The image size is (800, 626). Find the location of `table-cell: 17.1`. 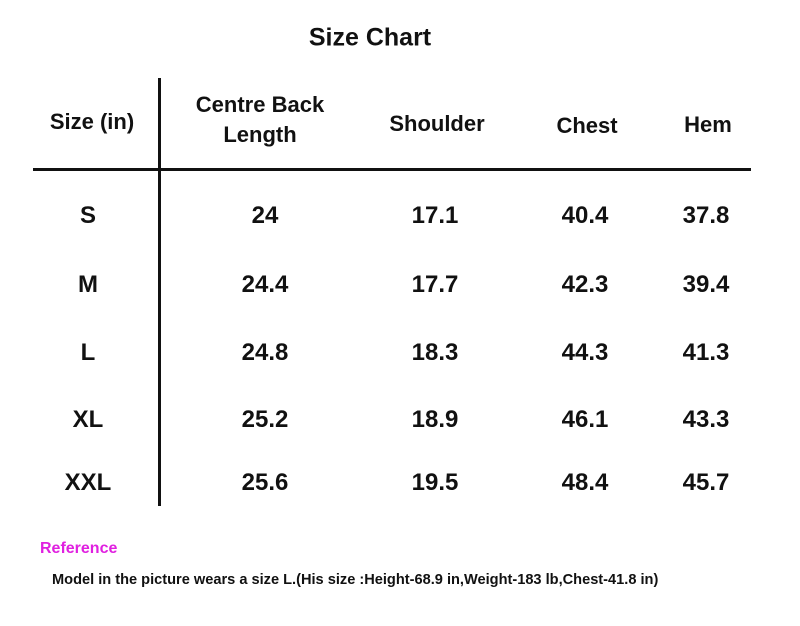

table-cell: 17.1 is located at coordinates (435, 215).